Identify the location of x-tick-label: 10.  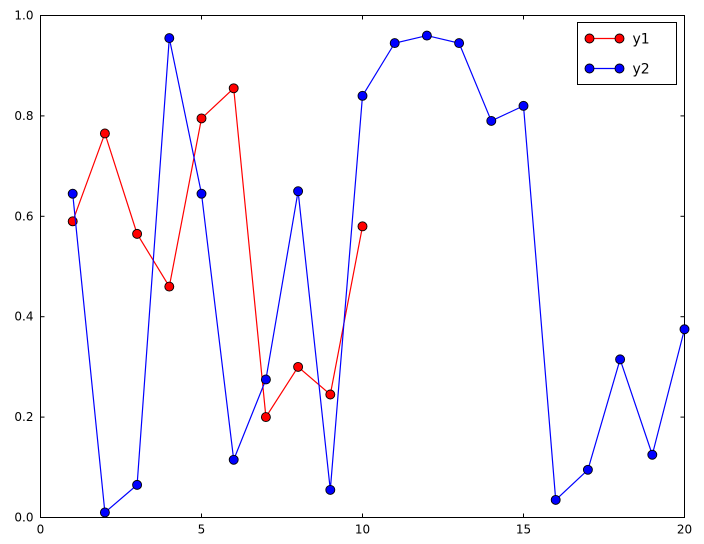
(362, 530).